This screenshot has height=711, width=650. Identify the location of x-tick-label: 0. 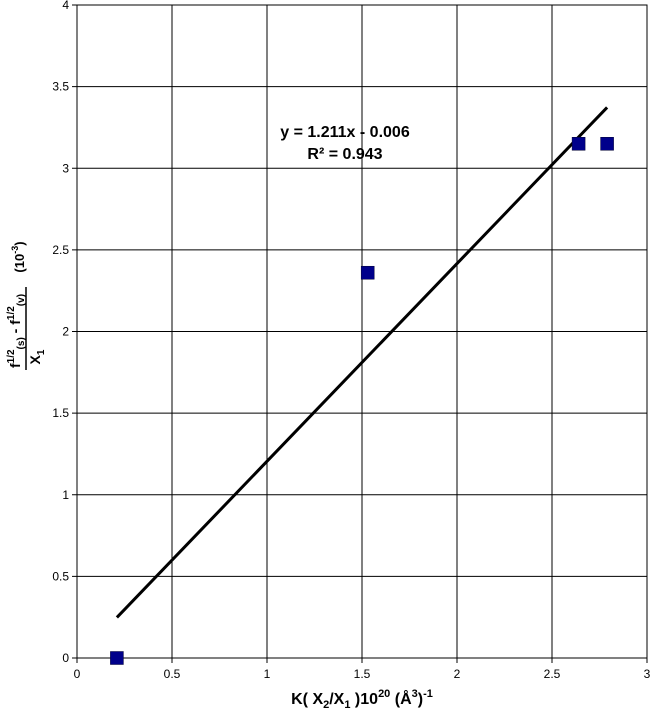
(77, 674).